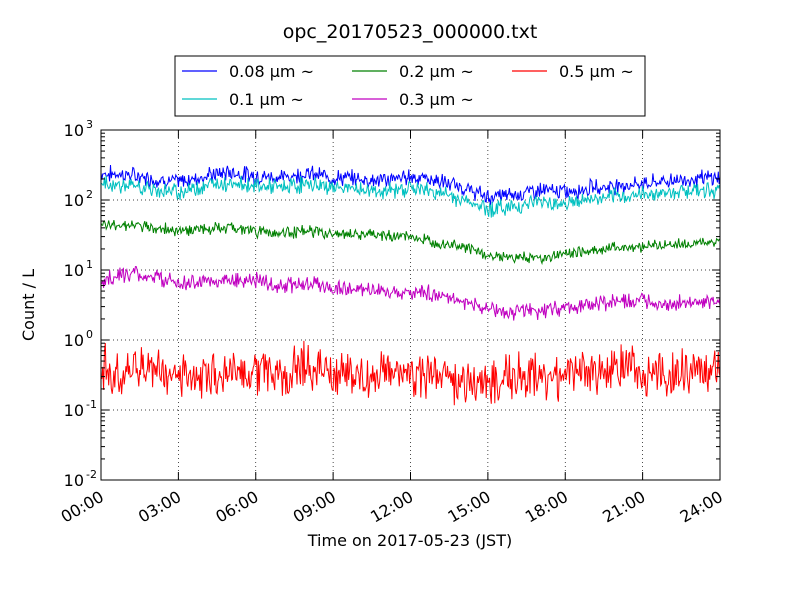  I want to click on legend-label: 0.08 μm ~, so click(271, 71).